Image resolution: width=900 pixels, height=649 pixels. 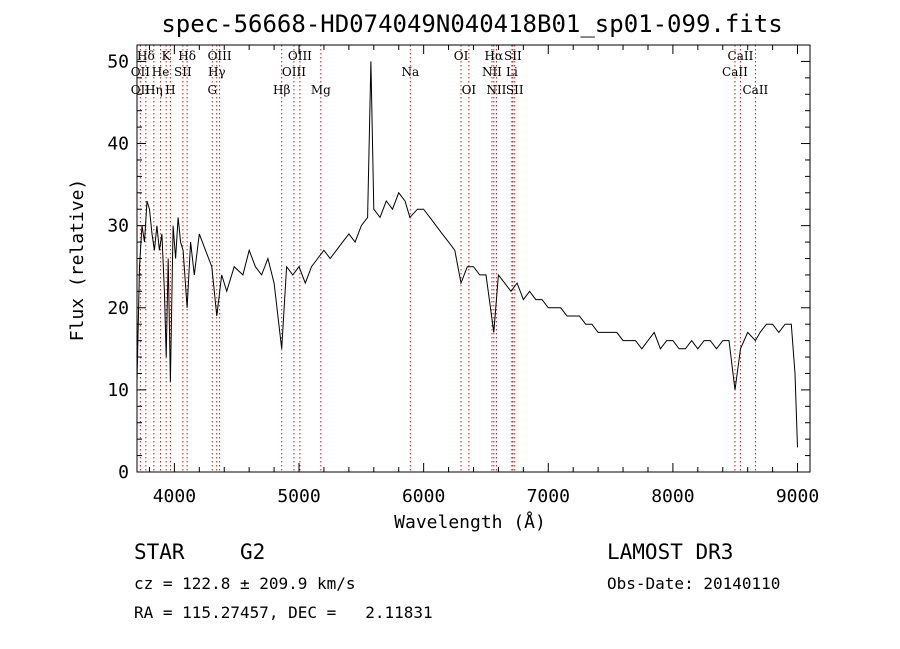 I want to click on y-tick-label: 40, so click(x=118, y=144).